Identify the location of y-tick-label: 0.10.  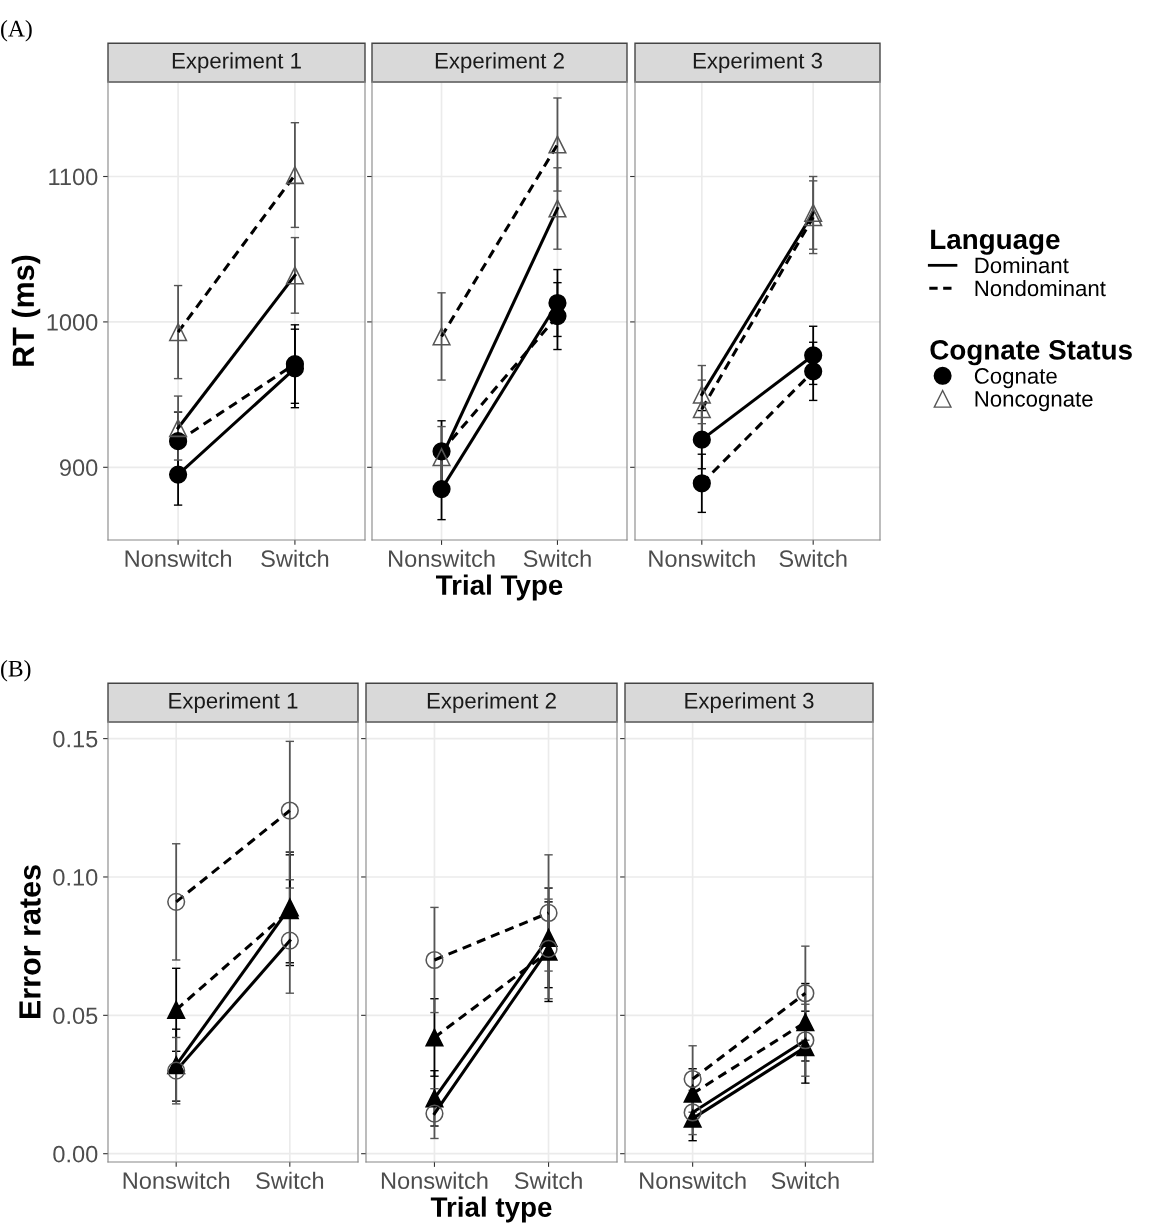
(75, 877).